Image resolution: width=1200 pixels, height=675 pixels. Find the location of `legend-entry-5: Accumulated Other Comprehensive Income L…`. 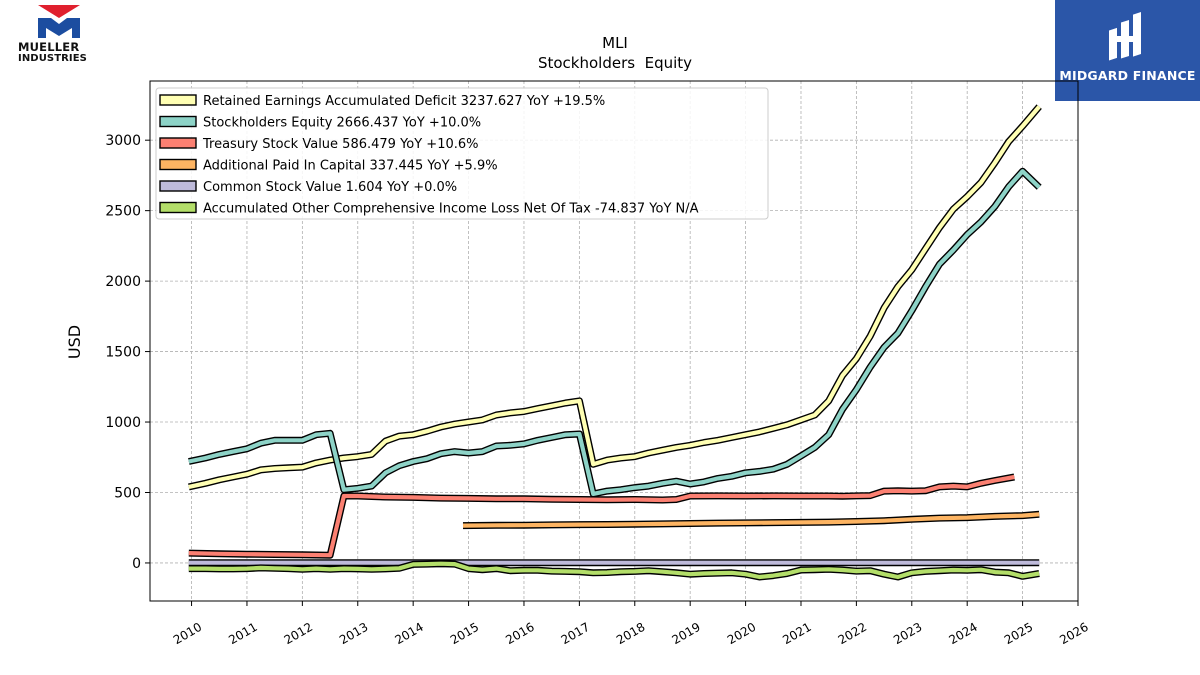

legend-entry-5: Accumulated Other Comprehensive Income L… is located at coordinates (451, 209).